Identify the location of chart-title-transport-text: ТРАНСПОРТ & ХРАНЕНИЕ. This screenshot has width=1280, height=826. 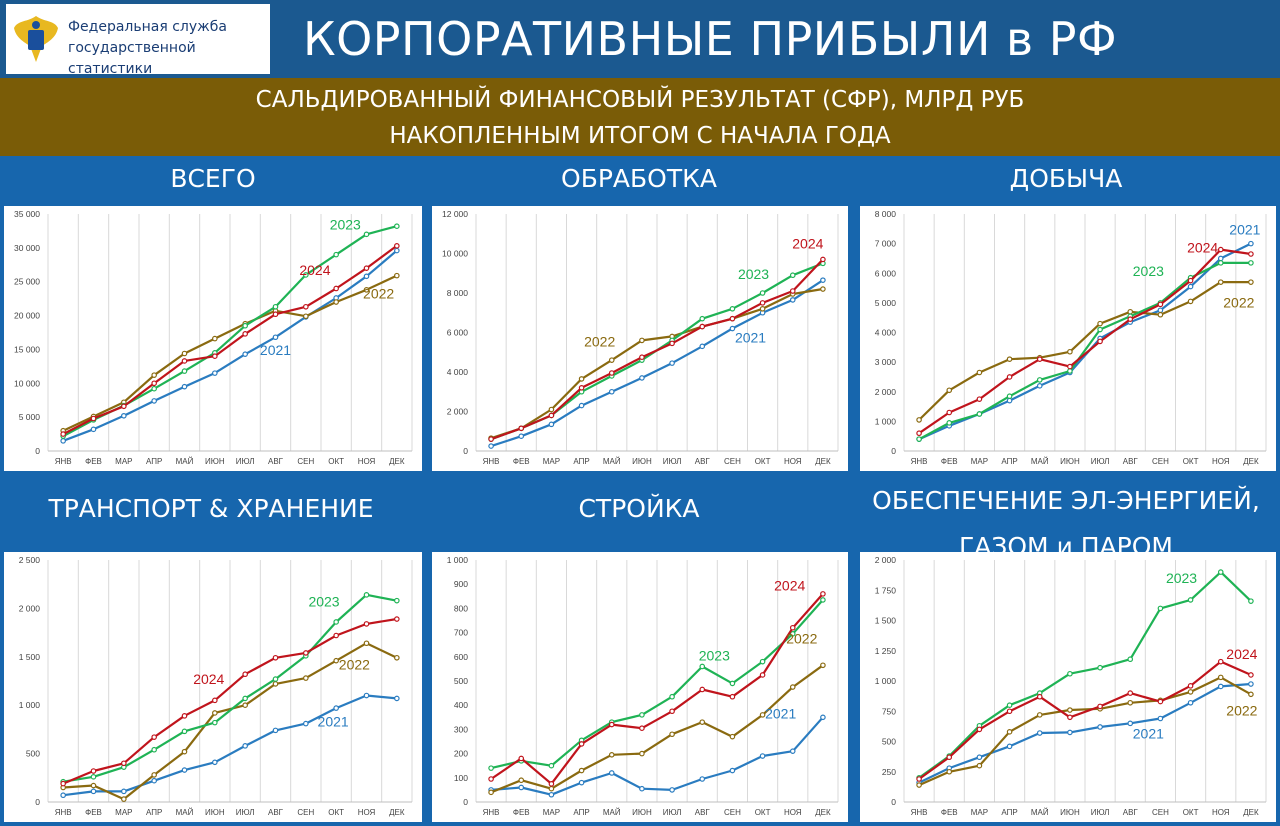
(211, 508).